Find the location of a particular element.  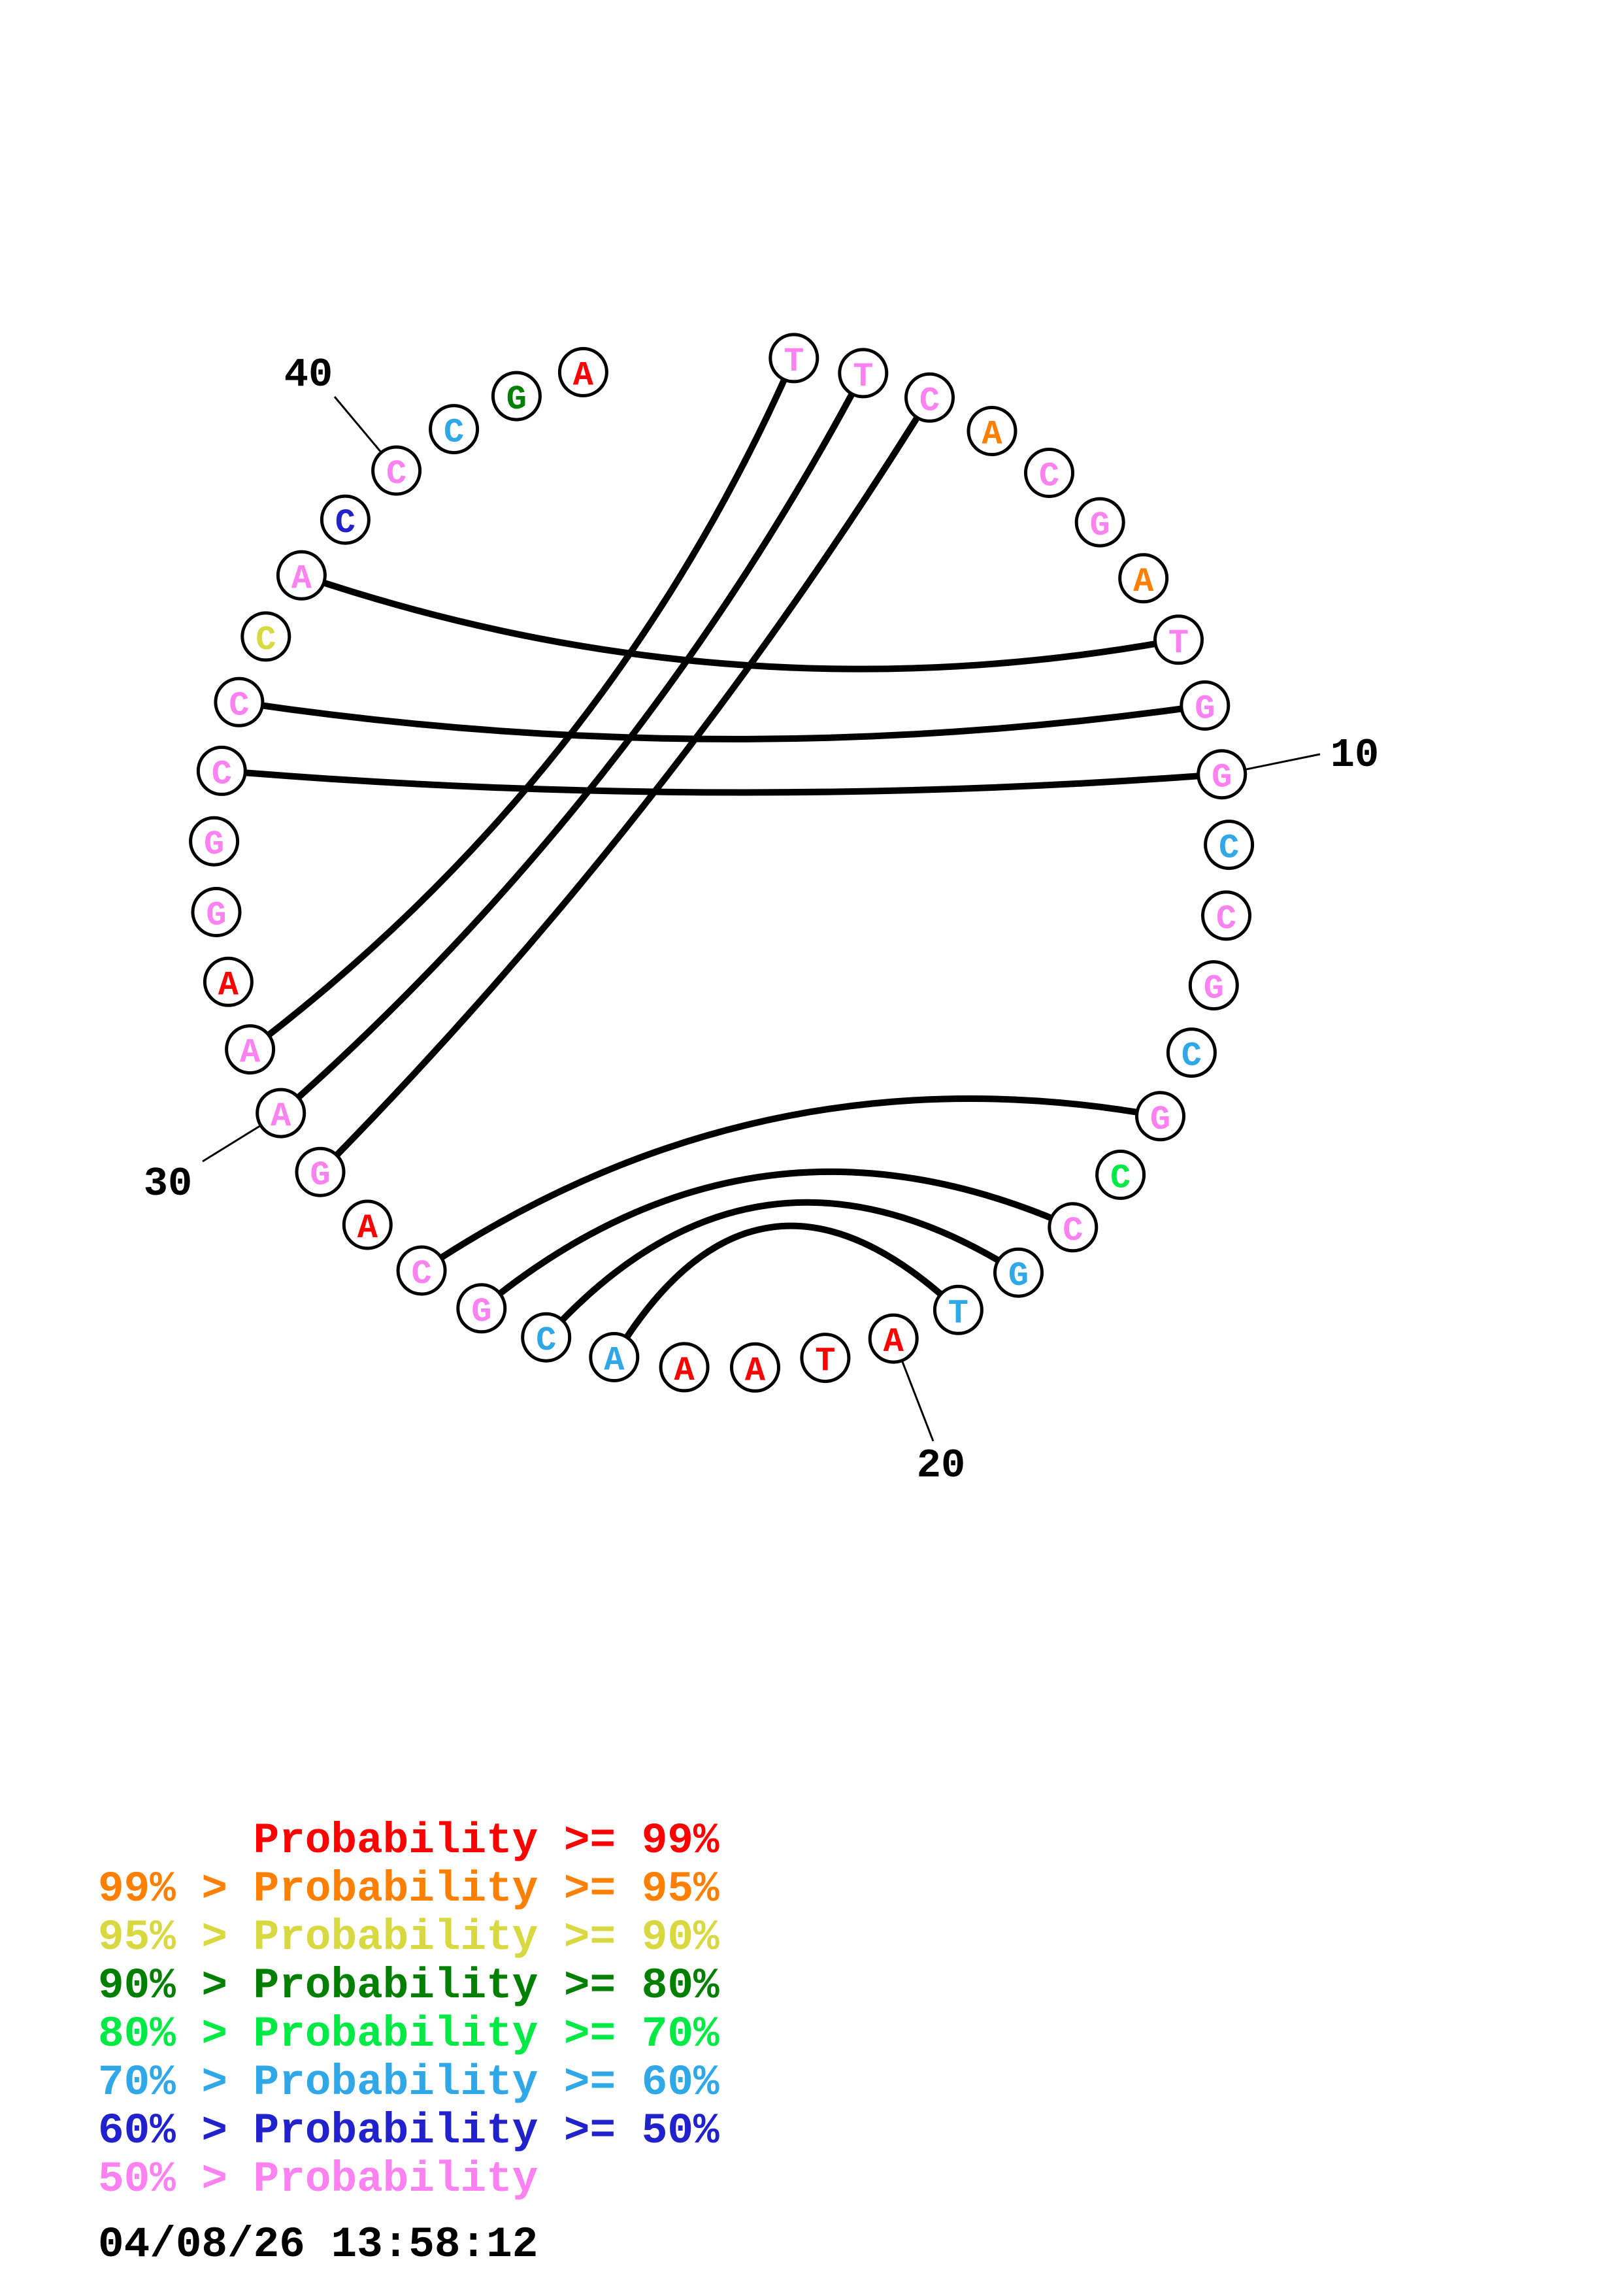

nucleotide-36: C is located at coordinates (239, 701).